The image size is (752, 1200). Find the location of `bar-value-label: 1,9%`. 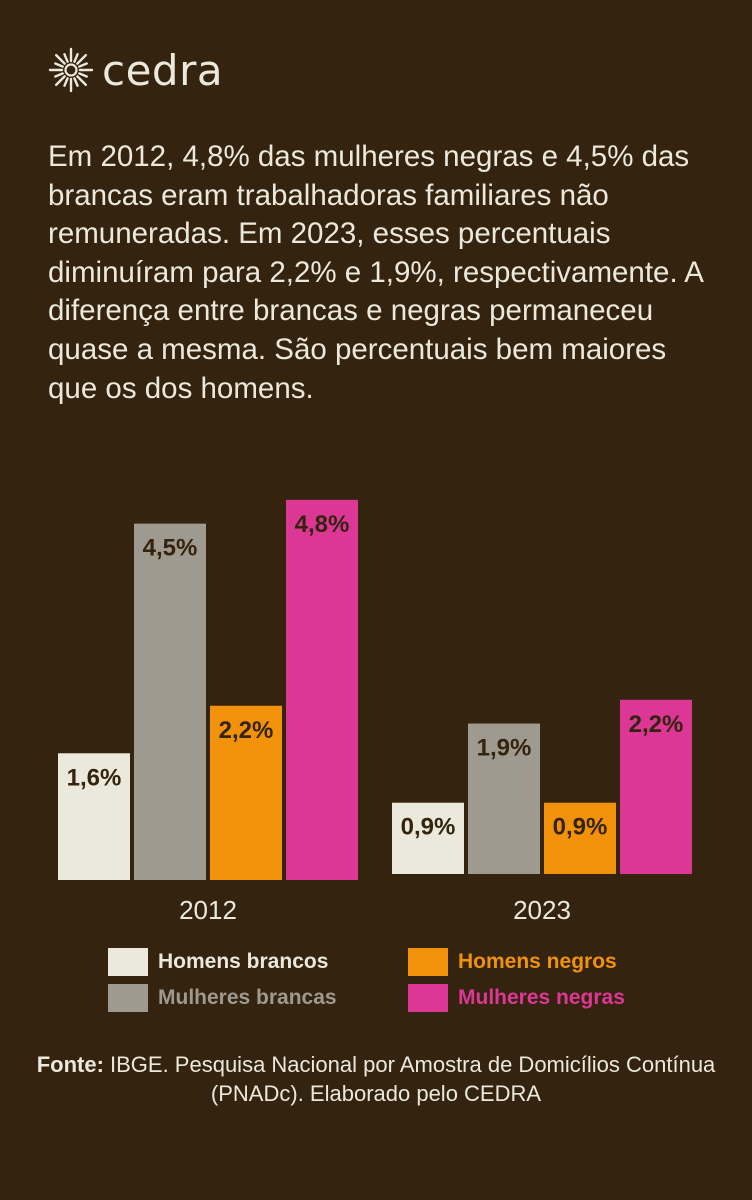

bar-value-label: 1,9% is located at coordinates (504, 748).